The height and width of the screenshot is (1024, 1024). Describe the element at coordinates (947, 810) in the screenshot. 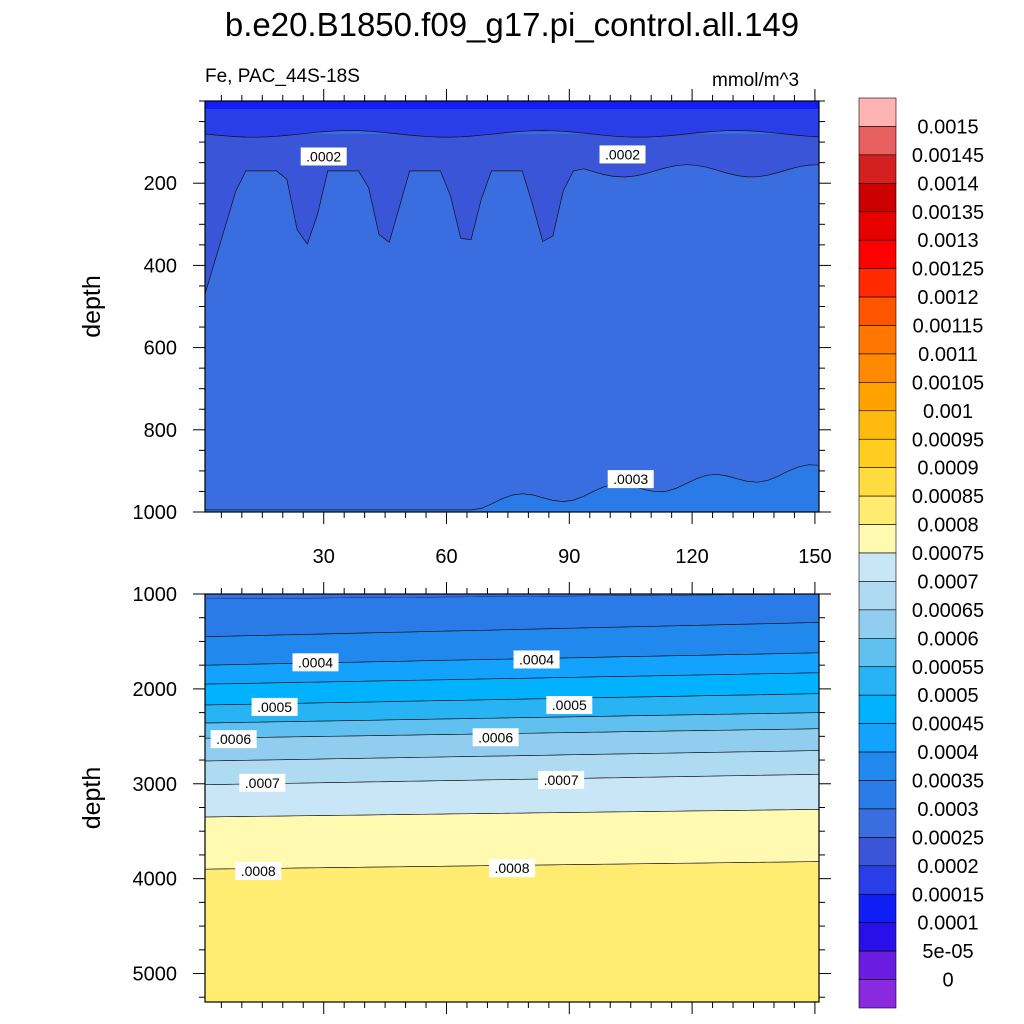

I see `colorbar-label: 0.0003` at that location.